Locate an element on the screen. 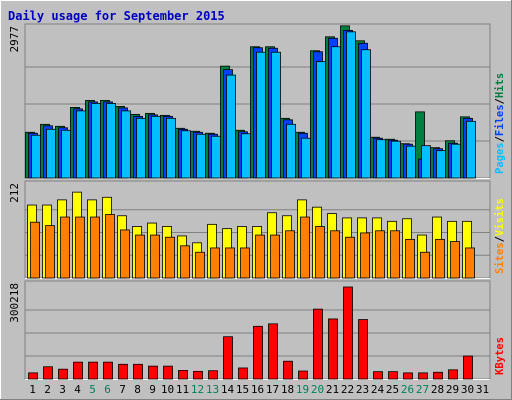 The width and height of the screenshot is (512, 400). x-tick-label: 9 is located at coordinates (152, 389).